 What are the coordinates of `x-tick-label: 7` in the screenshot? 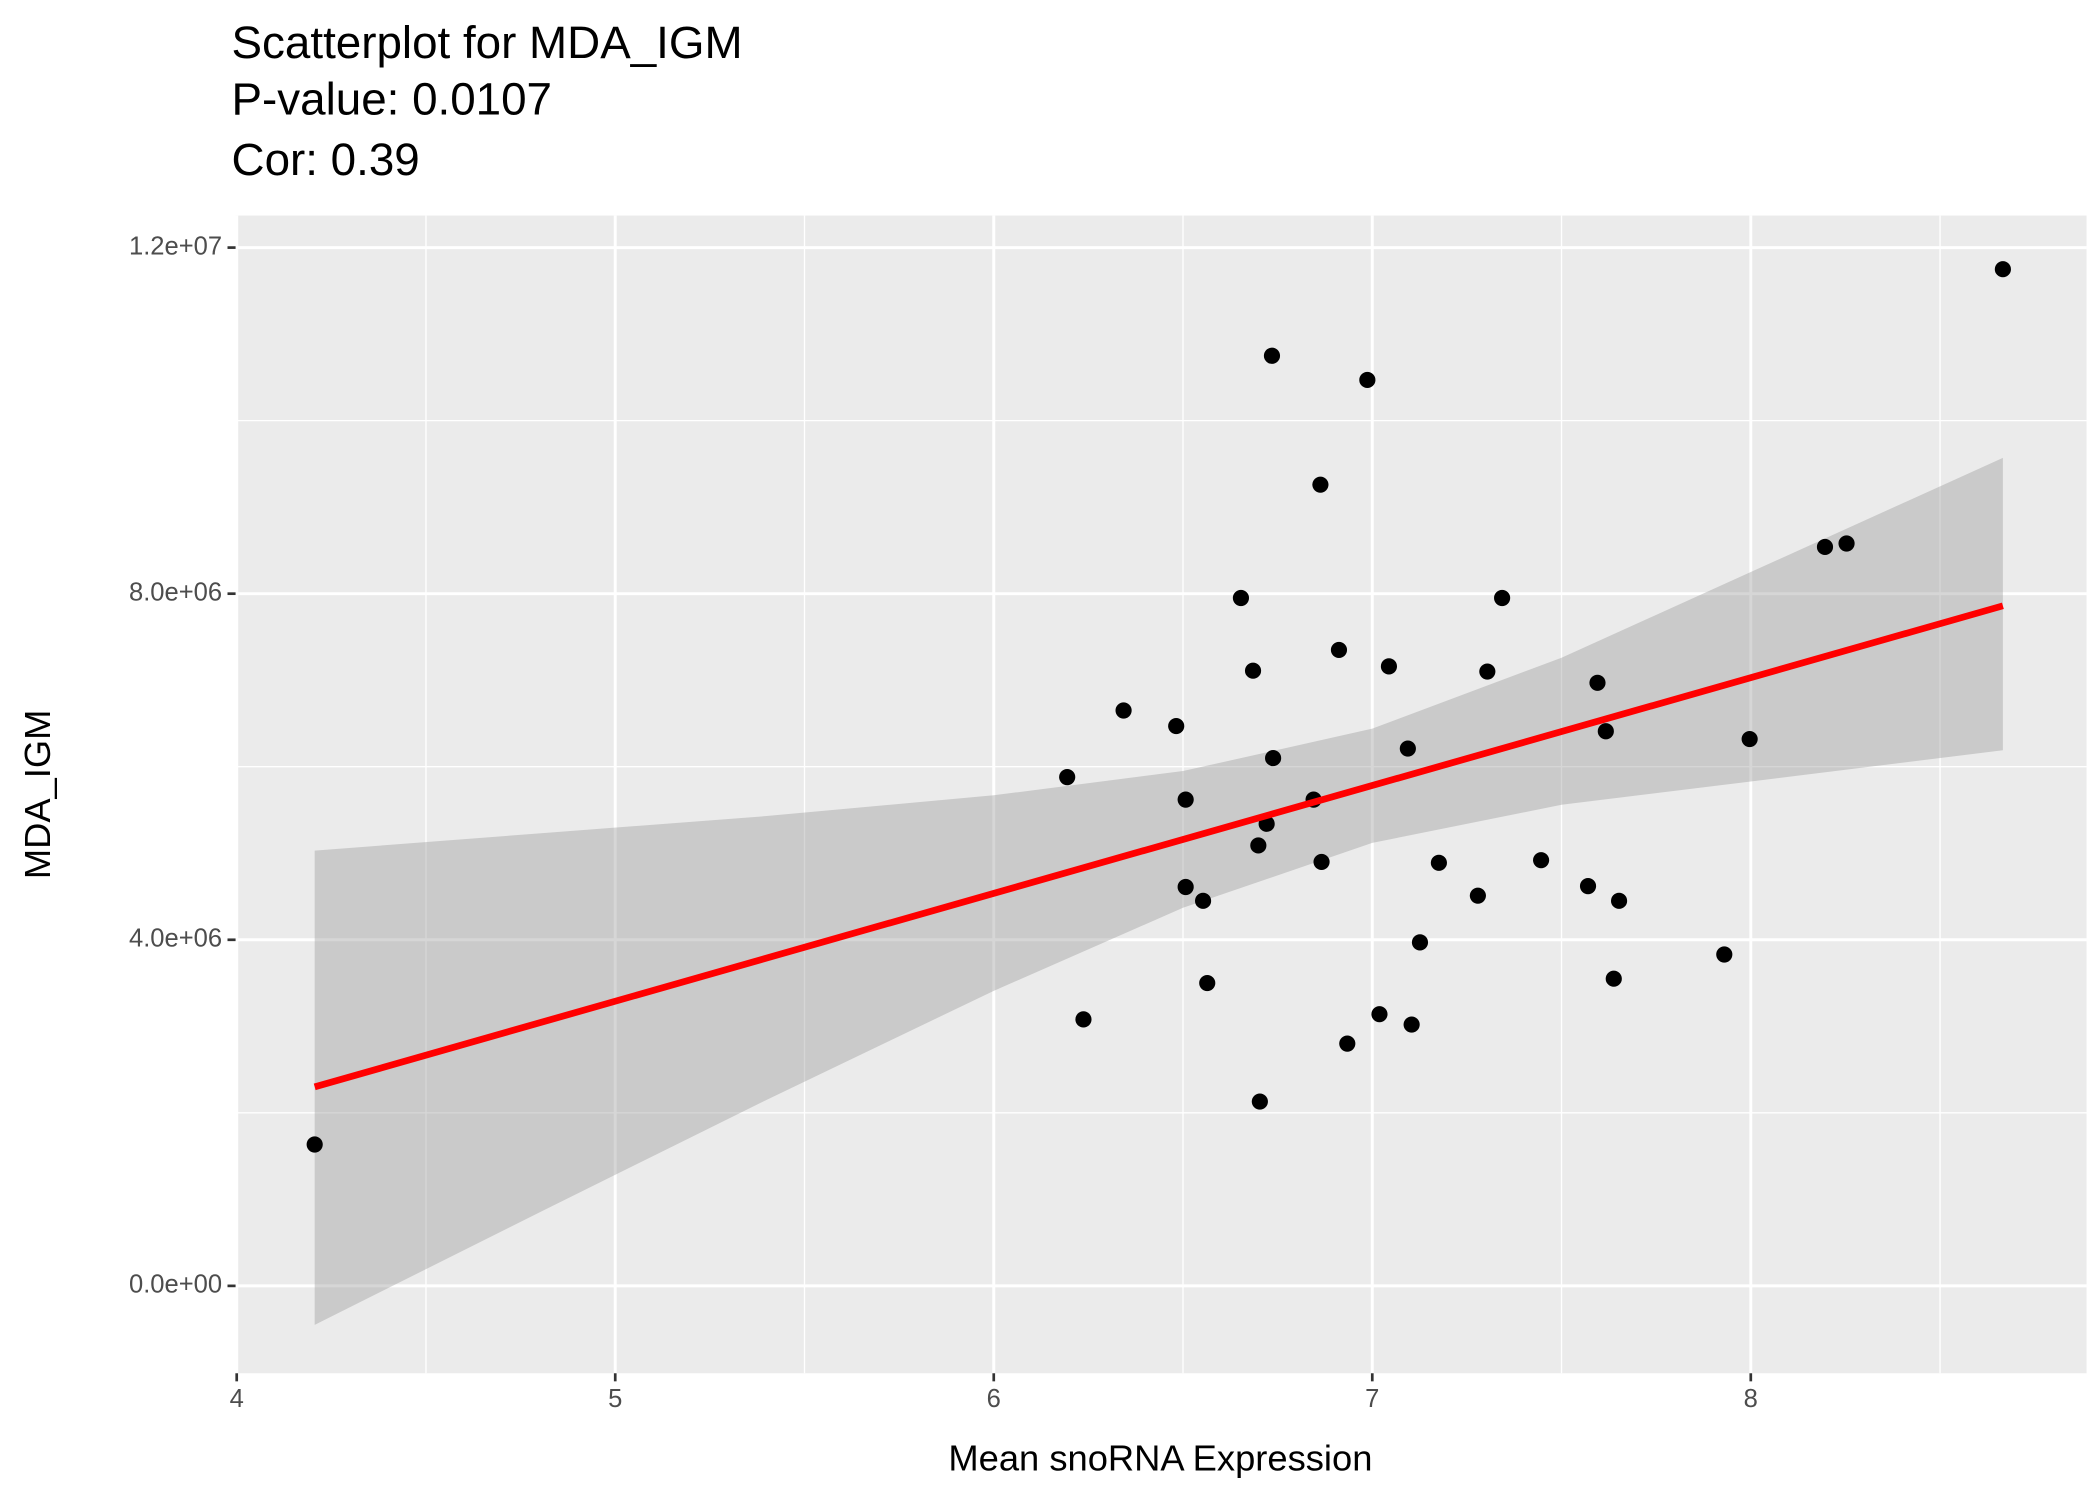 It's located at (1372, 1399).